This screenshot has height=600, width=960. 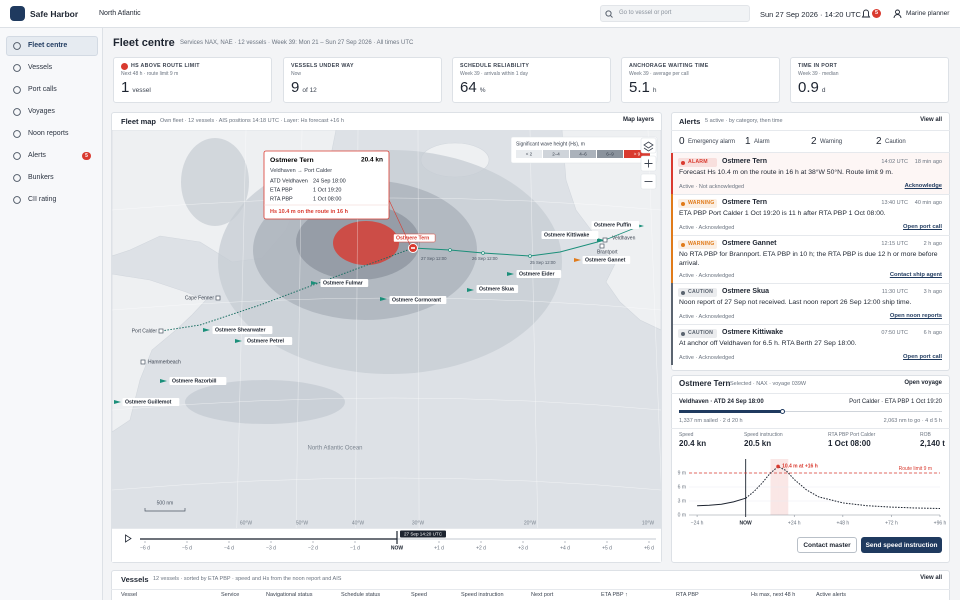 I want to click on page-title: Fleet centre, so click(x=144, y=42).